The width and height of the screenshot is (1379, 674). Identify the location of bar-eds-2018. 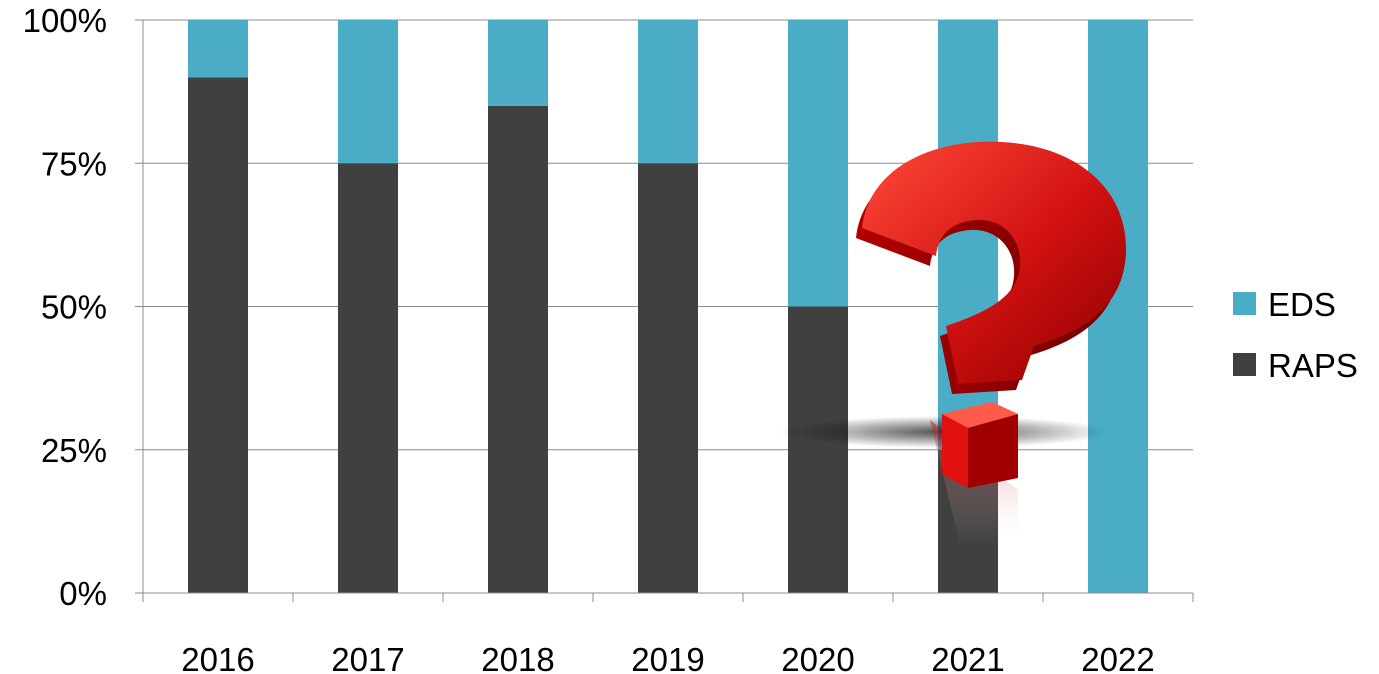
(518, 63).